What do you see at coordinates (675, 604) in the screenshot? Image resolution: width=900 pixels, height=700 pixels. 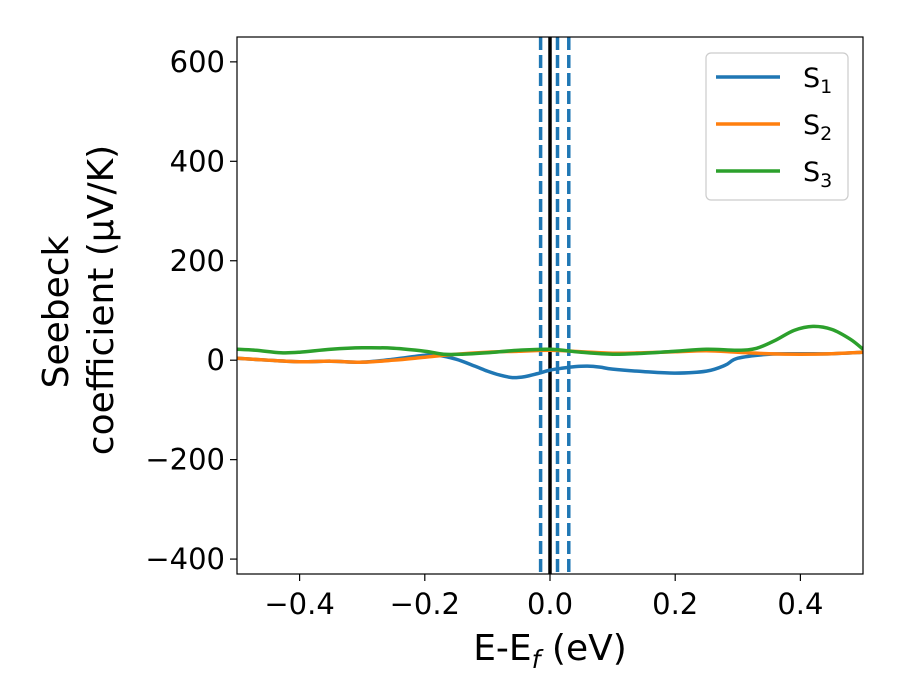 I see `x-tick-label: 0.2` at bounding box center [675, 604].